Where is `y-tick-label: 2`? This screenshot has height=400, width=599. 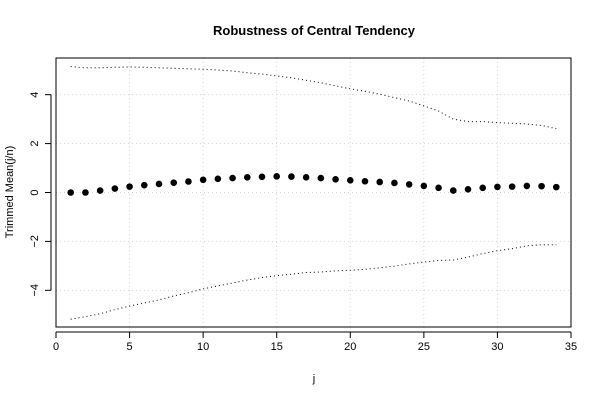 y-tick-label: 2 is located at coordinates (35, 144).